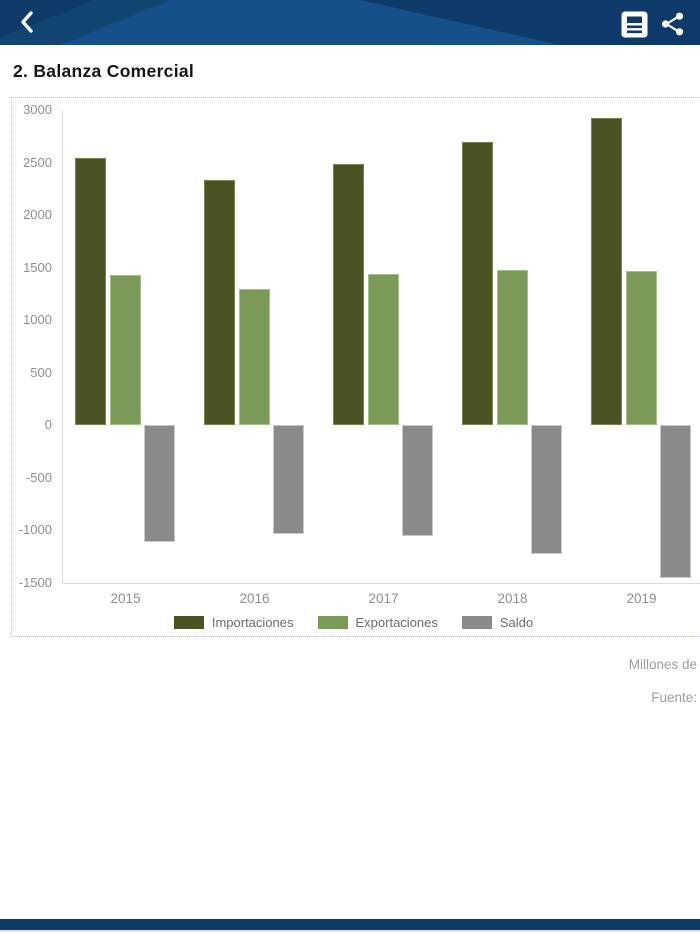 The height and width of the screenshot is (934, 700). I want to click on x-axis-tick-label: 2015, so click(125, 598).